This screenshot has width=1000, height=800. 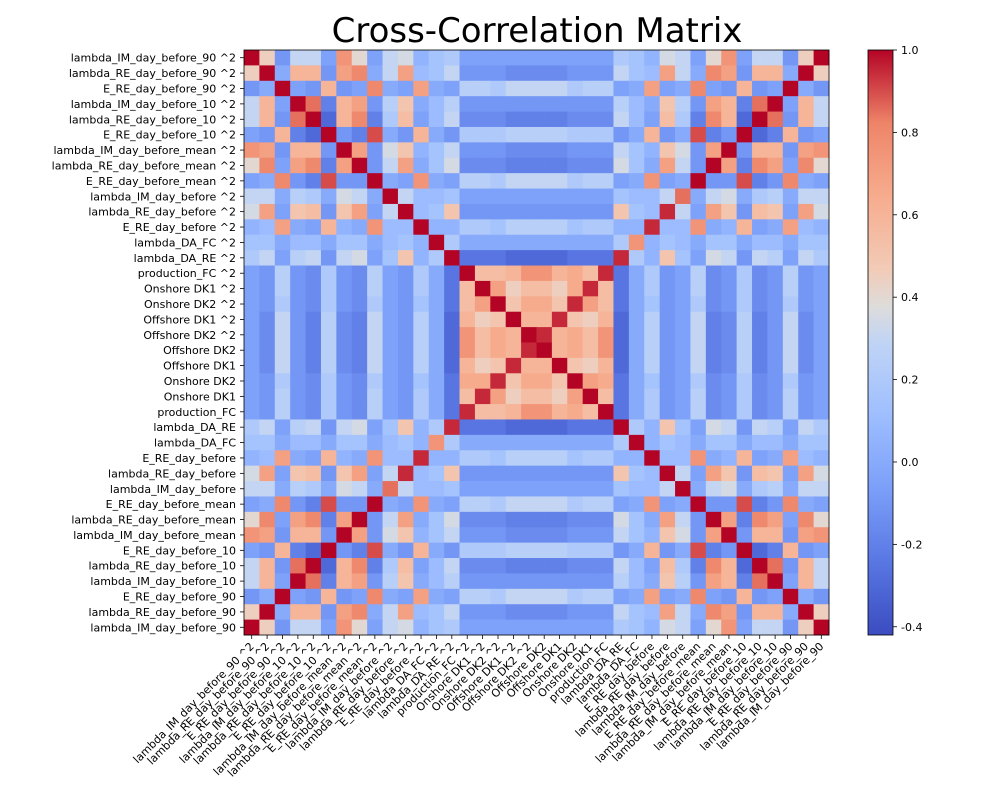 What do you see at coordinates (162, 212) in the screenshot?
I see `y-tick-label: lambda_RE_day_before ^2` at bounding box center [162, 212].